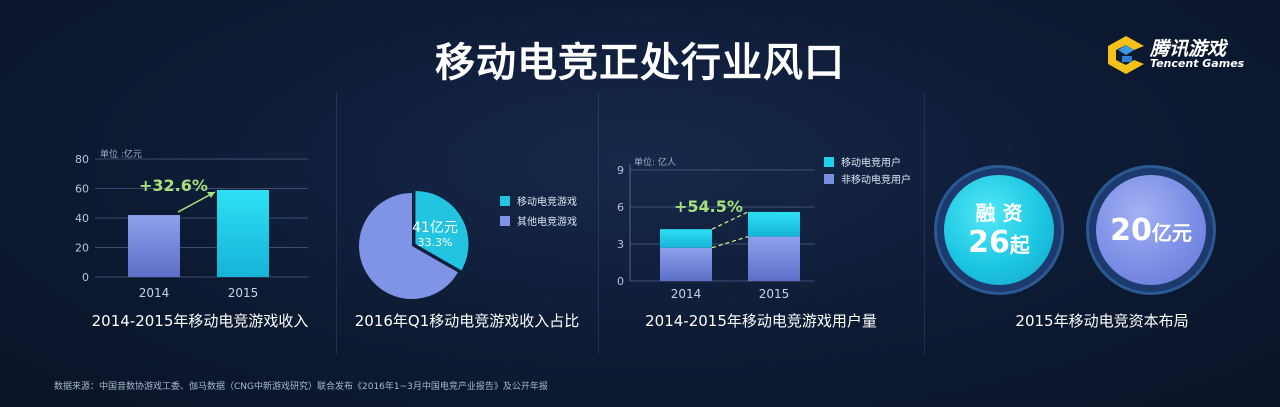 The height and width of the screenshot is (407, 1280). What do you see at coordinates (1126, 55) in the screenshot?
I see `tencent-games-emblem-icon` at bounding box center [1126, 55].